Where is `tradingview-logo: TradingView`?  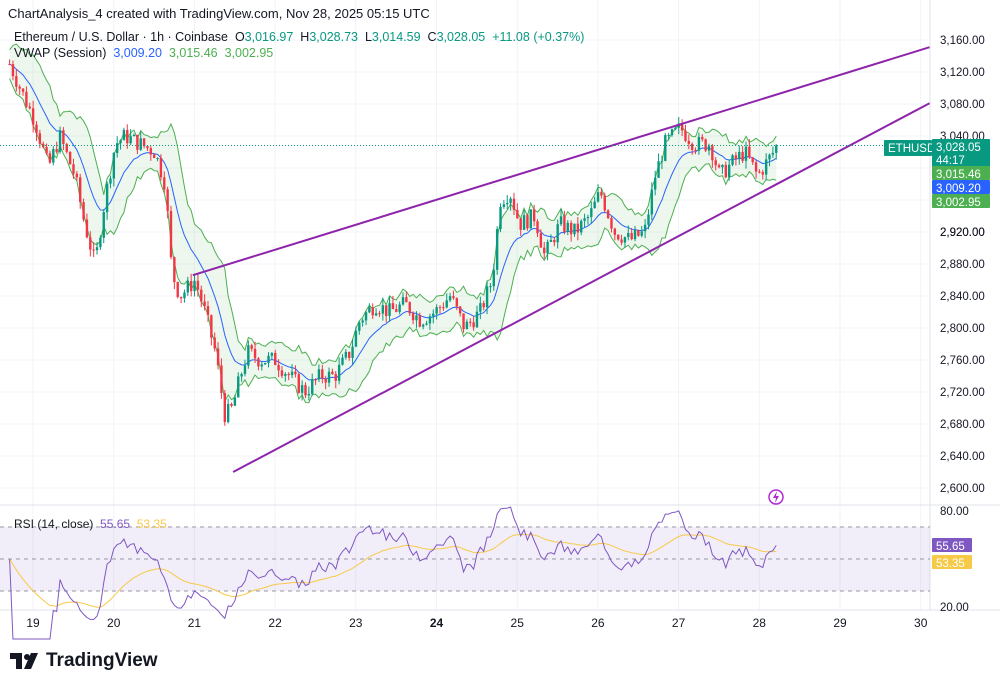
tradingview-logo: TradingView is located at coordinates (84, 661).